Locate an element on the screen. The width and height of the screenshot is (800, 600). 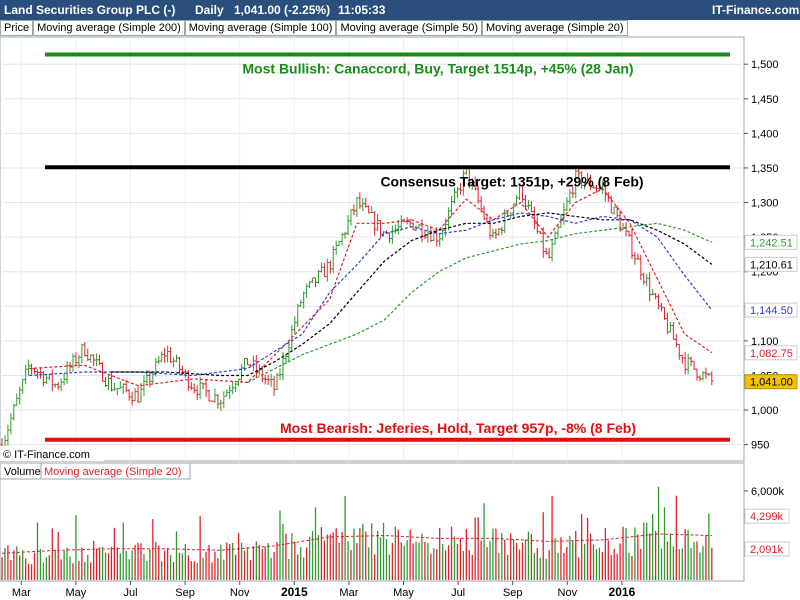
copyright-box is located at coordinates (52, 453).